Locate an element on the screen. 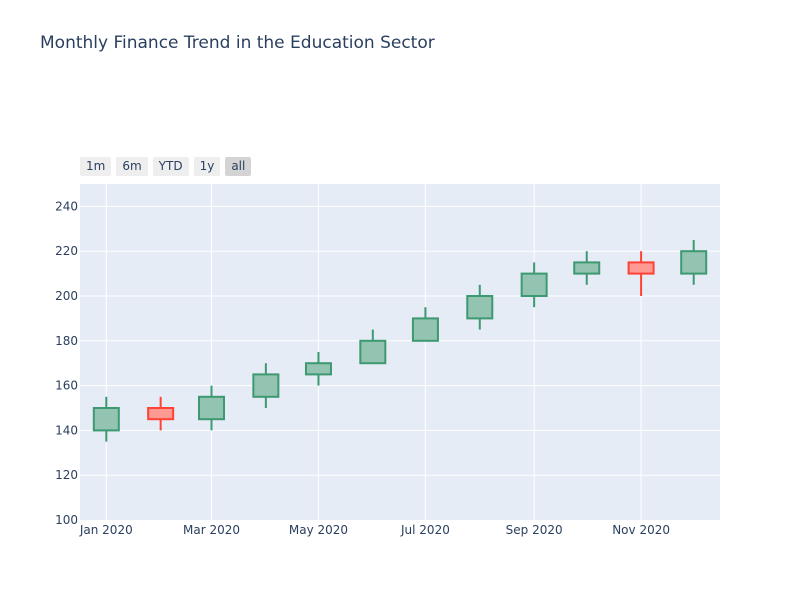 The width and height of the screenshot is (800, 600). y-tick-label: 200 is located at coordinates (66, 296).